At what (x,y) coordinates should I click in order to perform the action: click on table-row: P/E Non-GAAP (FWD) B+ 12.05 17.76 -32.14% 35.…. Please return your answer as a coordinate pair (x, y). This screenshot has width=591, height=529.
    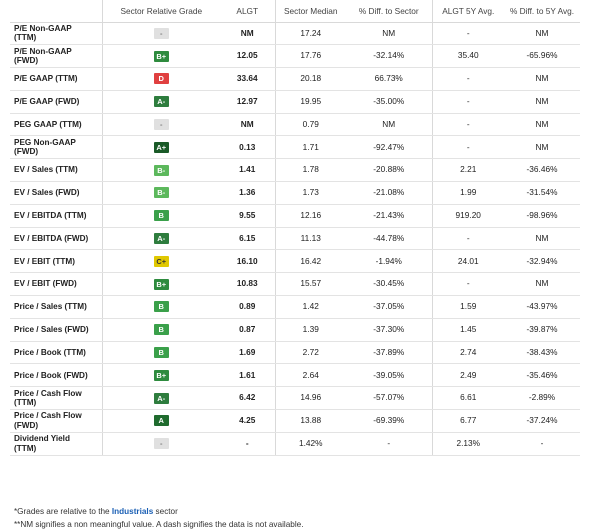
    Looking at the image, I should click on (295, 56).